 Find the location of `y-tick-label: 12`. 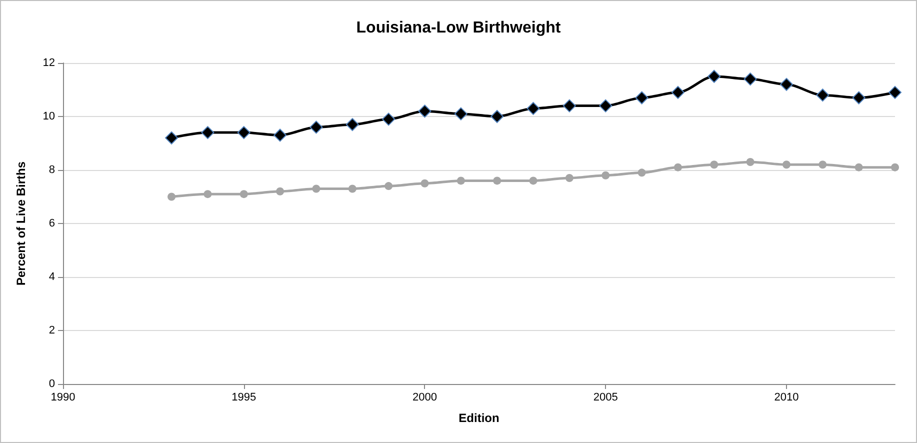

y-tick-label: 12 is located at coordinates (48, 63).